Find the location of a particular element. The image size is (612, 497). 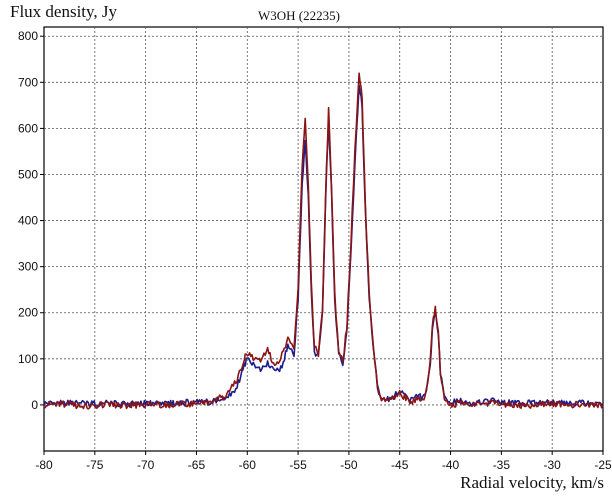

y-tick-label: 0 is located at coordinates (34, 405).